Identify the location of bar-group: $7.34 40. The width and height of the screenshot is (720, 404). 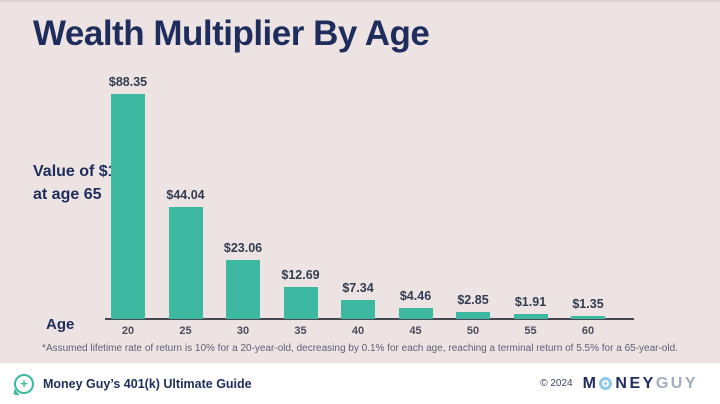
(358, 309).